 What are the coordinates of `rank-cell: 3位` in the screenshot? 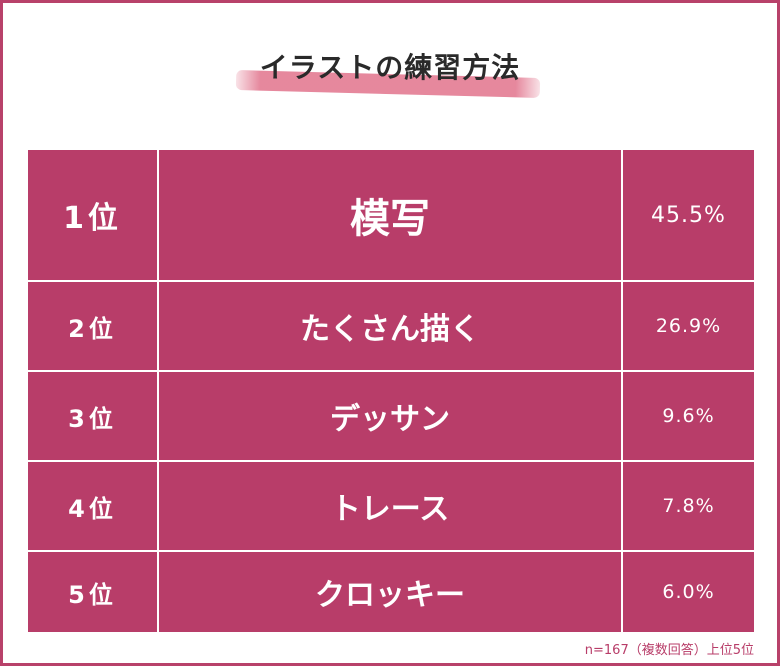 It's located at (92, 418).